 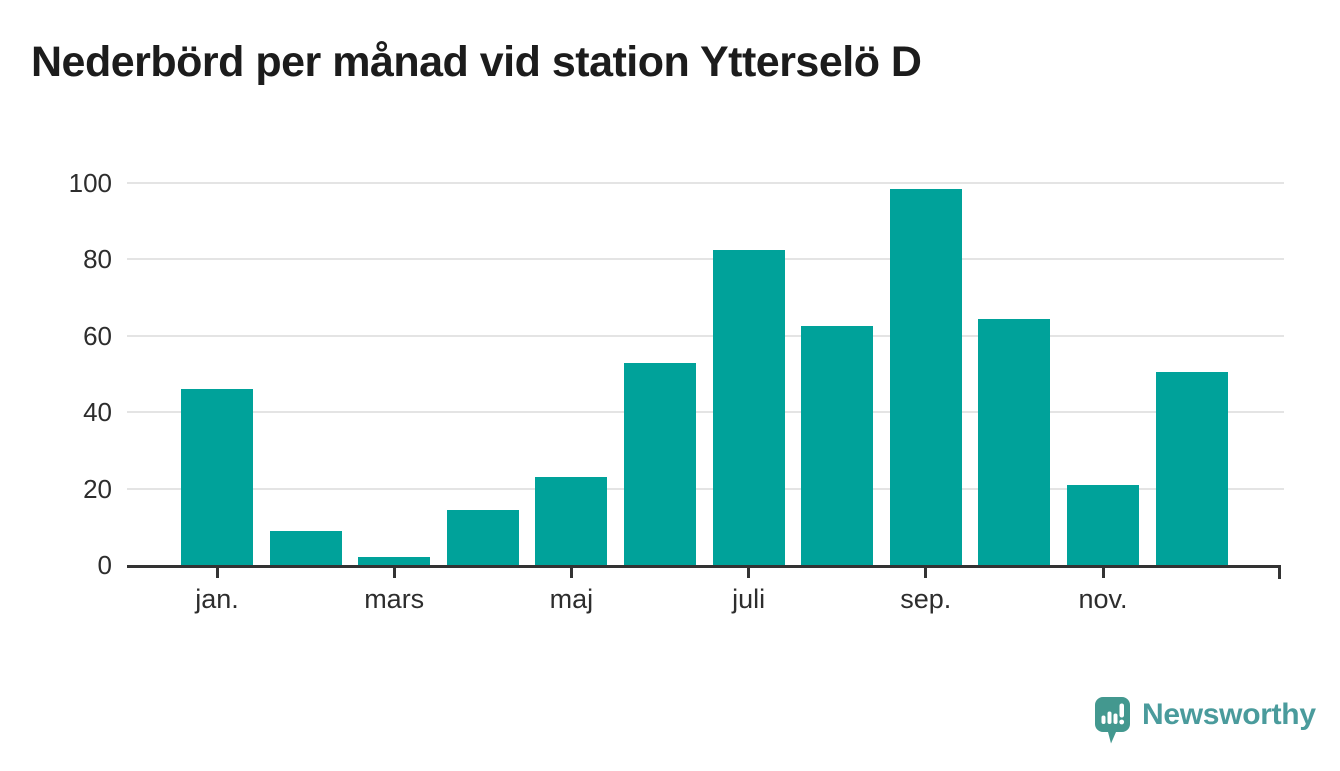 What do you see at coordinates (925, 376) in the screenshot?
I see `bar-sep.` at bounding box center [925, 376].